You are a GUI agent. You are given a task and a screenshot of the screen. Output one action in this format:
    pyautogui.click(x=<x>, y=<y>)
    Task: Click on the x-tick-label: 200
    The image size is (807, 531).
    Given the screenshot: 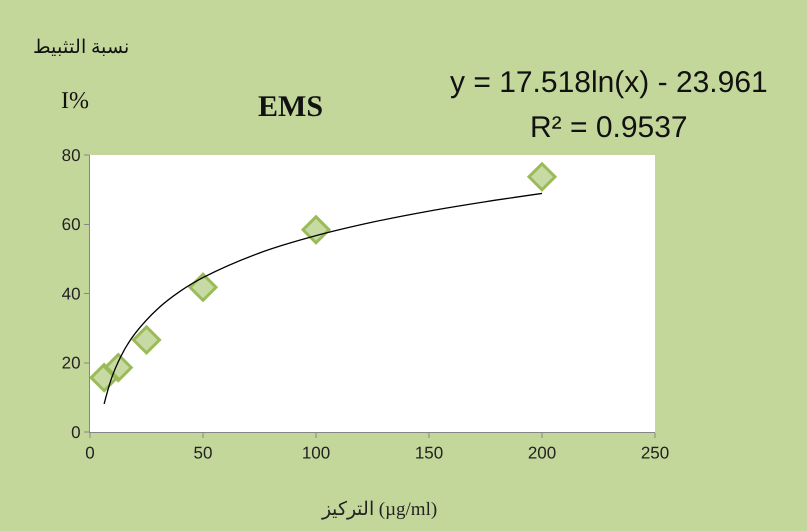 What is the action you would take?
    pyautogui.click(x=542, y=452)
    